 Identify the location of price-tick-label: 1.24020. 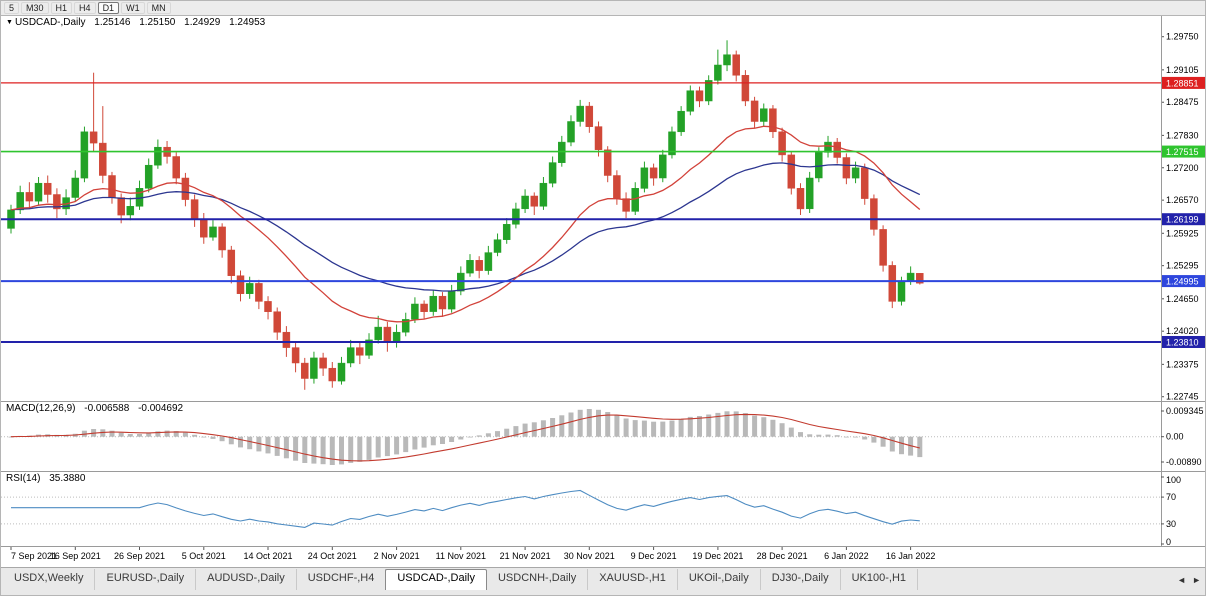
(1182, 331).